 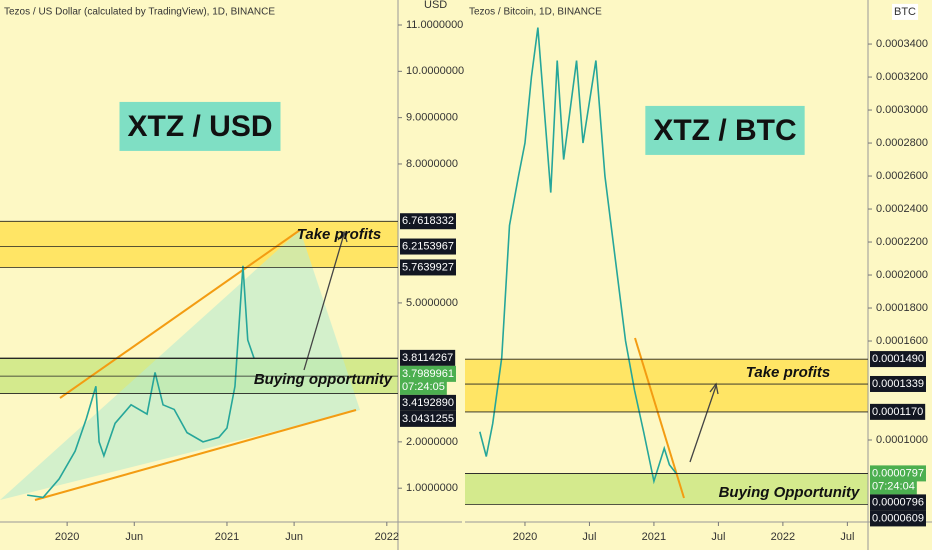 I want to click on y-tick-label: 0.0002800, so click(x=902, y=143).